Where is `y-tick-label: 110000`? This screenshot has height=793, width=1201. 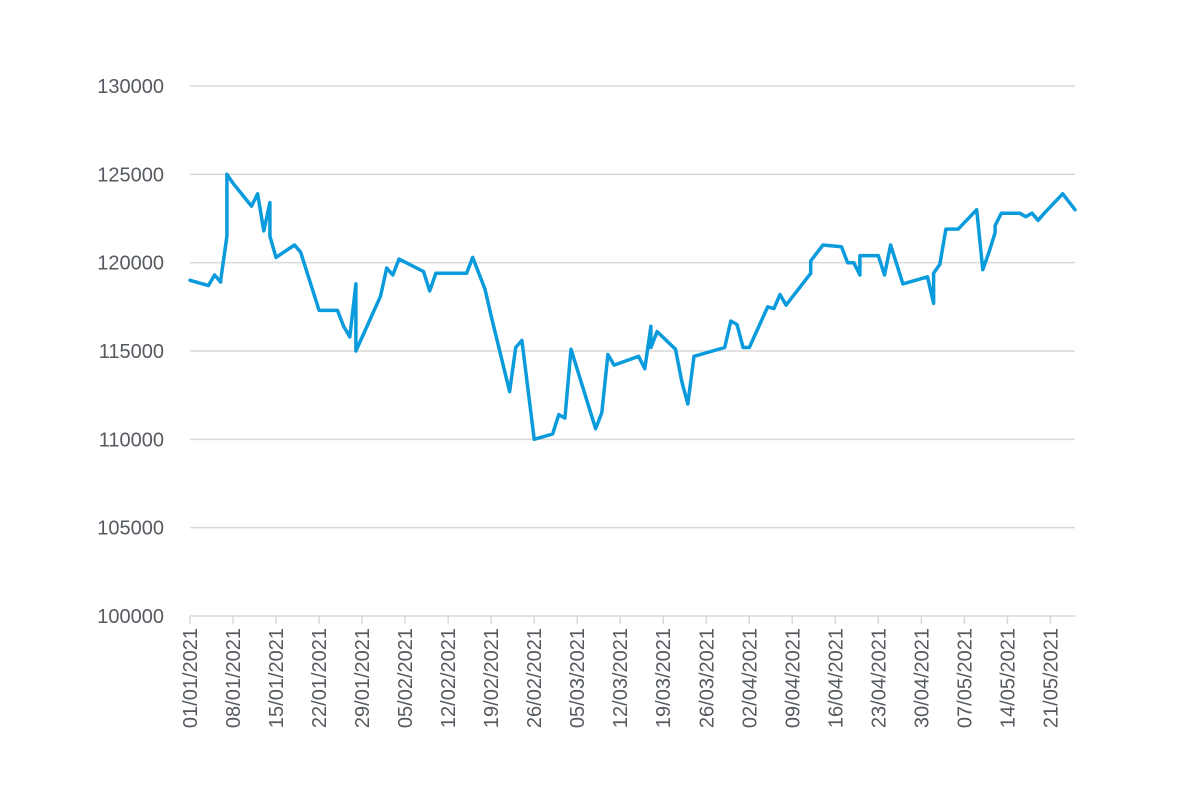 y-tick-label: 110000 is located at coordinates (131, 440).